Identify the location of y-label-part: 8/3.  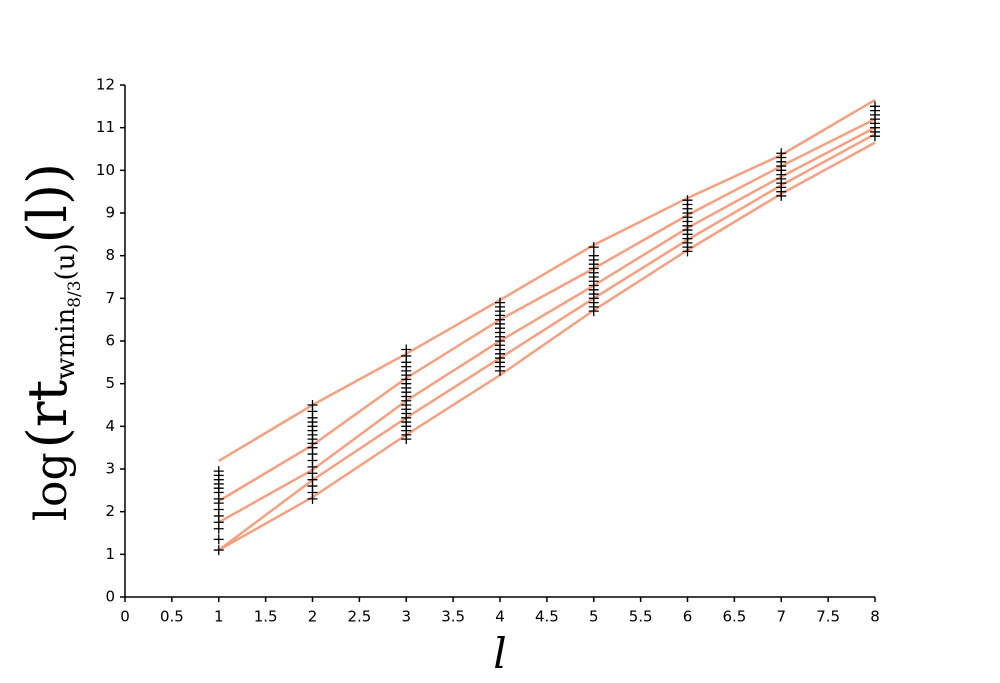
(75, 293).